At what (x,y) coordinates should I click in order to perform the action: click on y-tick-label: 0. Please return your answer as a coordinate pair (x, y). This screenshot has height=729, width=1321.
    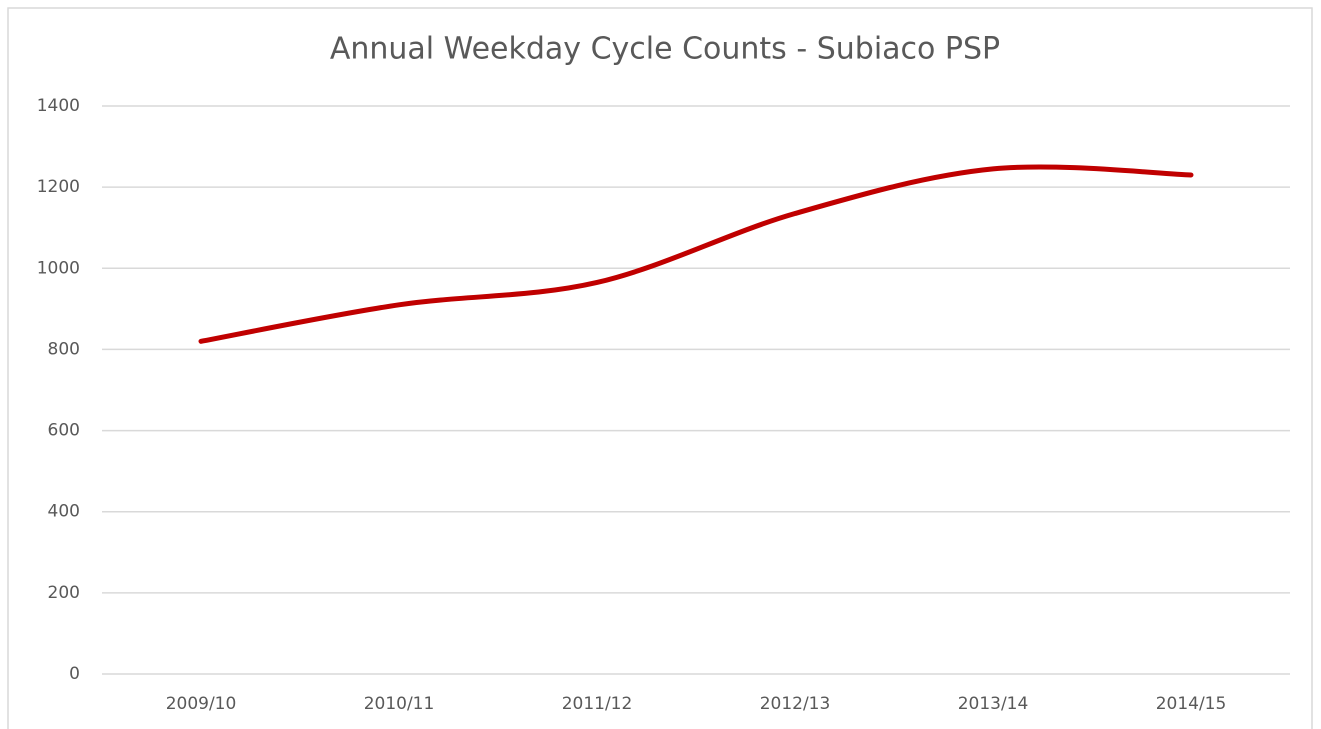
    Looking at the image, I should click on (74, 674).